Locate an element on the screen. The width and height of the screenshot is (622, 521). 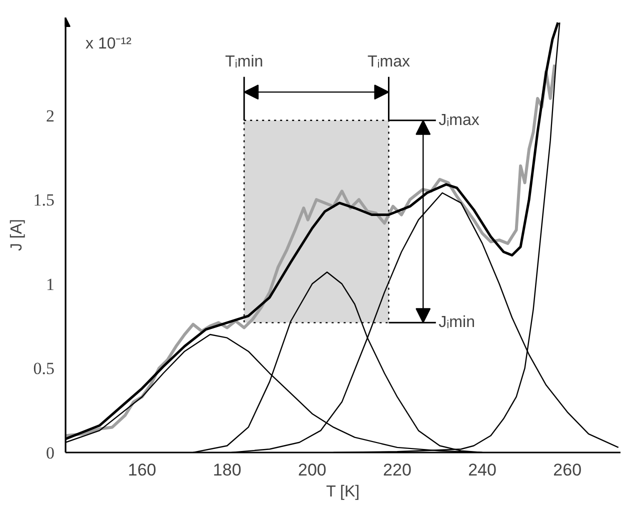
annotation: x 10⁻¹² is located at coordinates (109, 44).